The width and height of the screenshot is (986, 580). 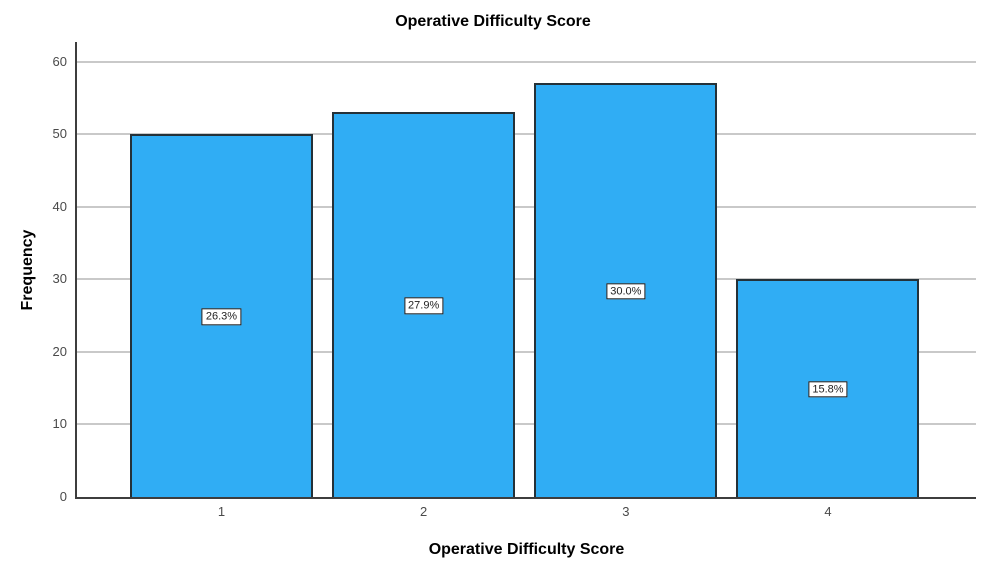 I want to click on bar: 15.8%, so click(x=828, y=388).